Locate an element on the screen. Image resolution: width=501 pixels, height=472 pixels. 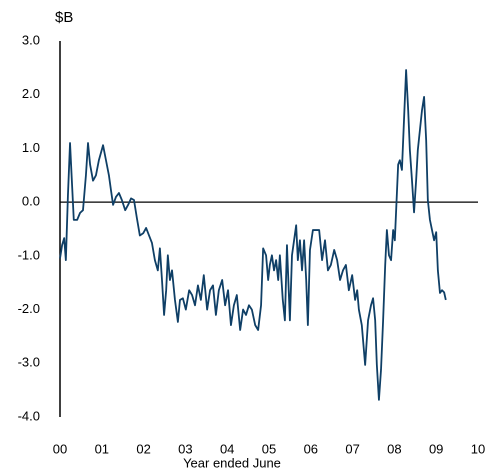
y-tick-label: -4.0 is located at coordinates (29, 415).